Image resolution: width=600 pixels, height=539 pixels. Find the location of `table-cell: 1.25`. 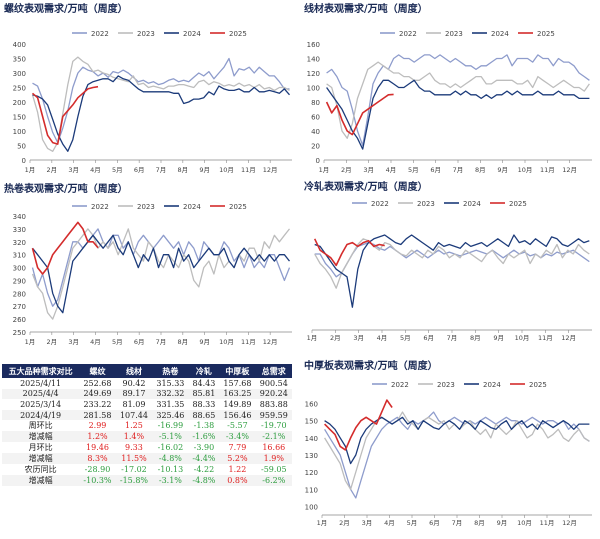

table-cell: 1.25 is located at coordinates (134, 426).